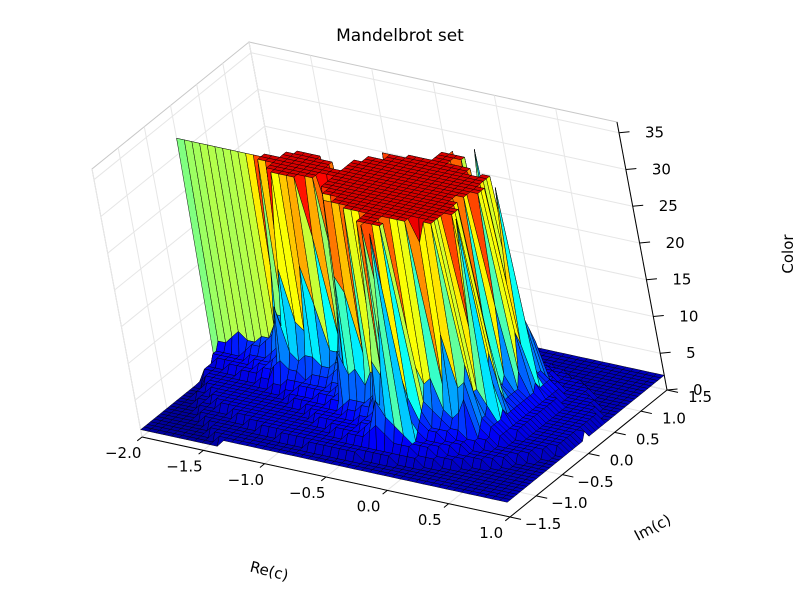 The image size is (800, 600). I want to click on z-tick-label: 30, so click(661, 170).